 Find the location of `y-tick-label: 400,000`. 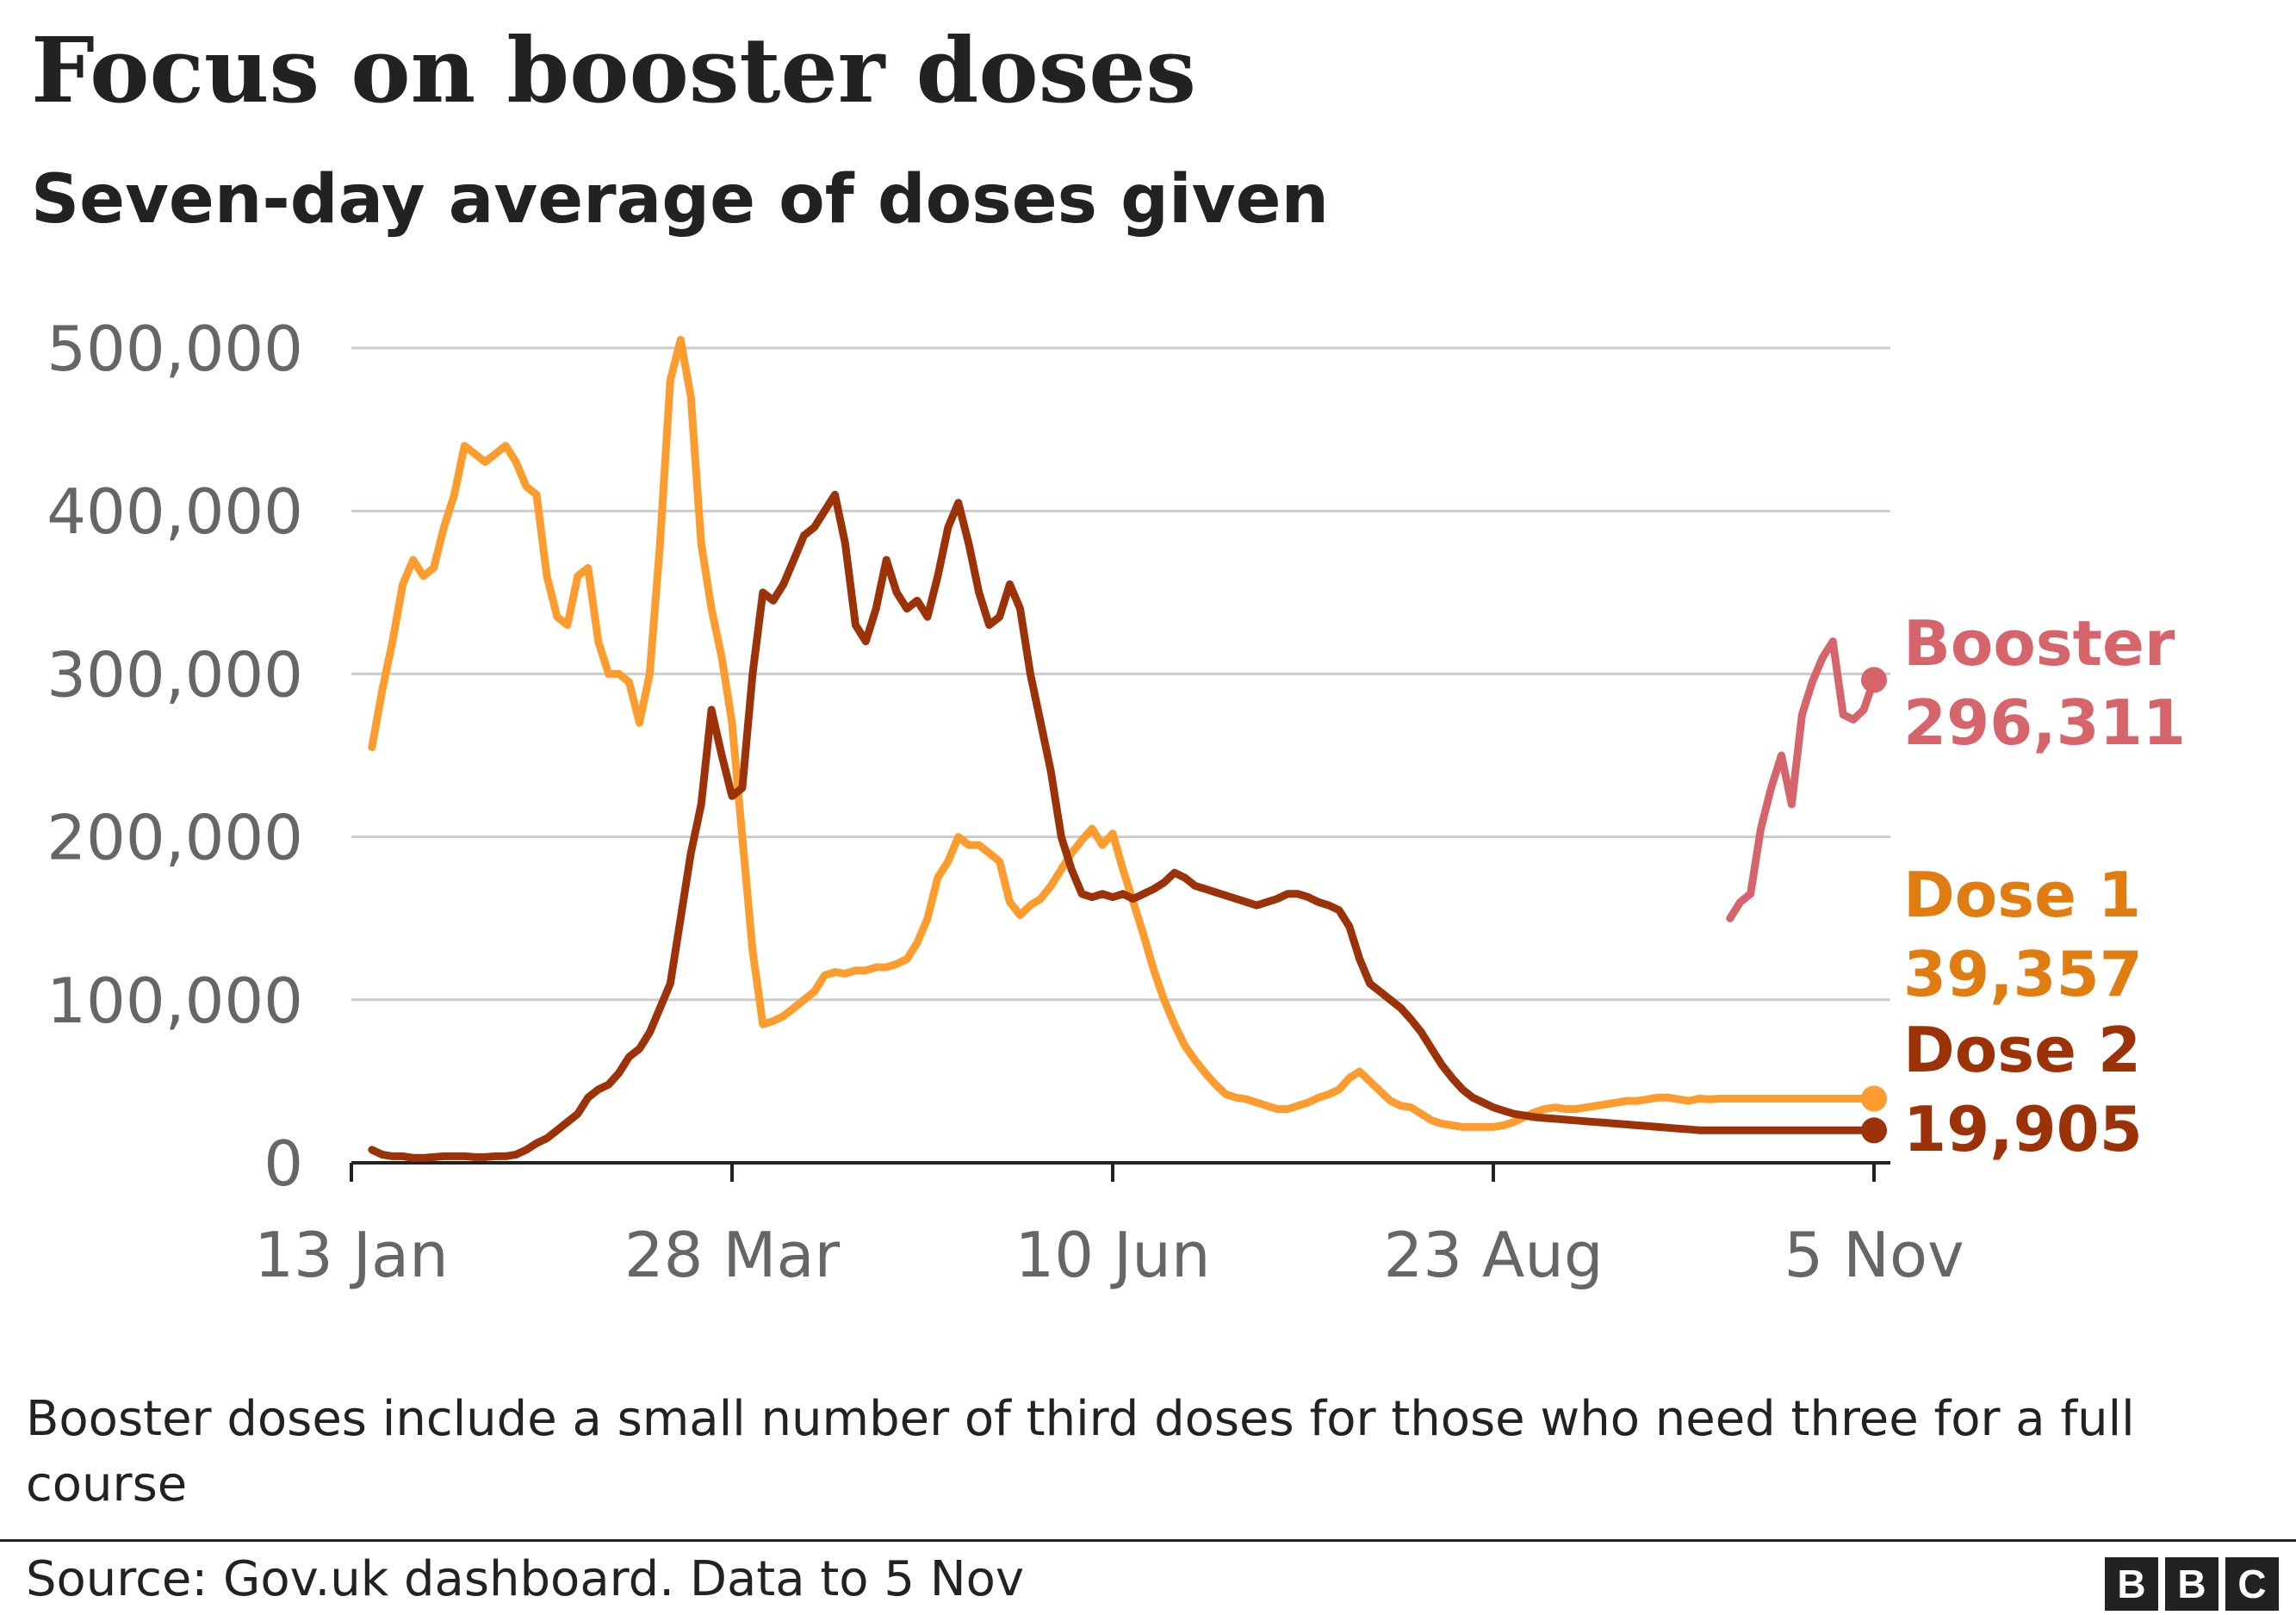

y-tick-label: 400,000 is located at coordinates (175, 511).